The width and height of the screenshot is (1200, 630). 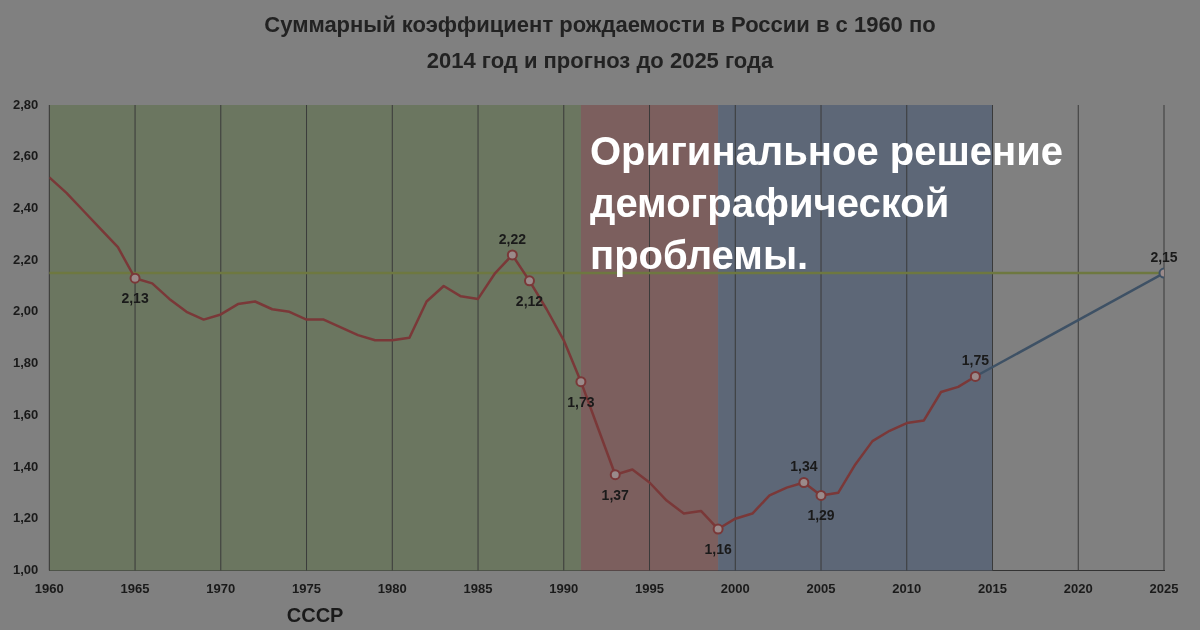 What do you see at coordinates (25, 466) in the screenshot?
I see `y-tick-label: 1,40` at bounding box center [25, 466].